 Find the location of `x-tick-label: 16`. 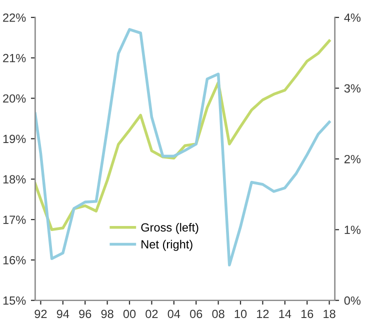

x-tick-label: 16 is located at coordinates (307, 314).